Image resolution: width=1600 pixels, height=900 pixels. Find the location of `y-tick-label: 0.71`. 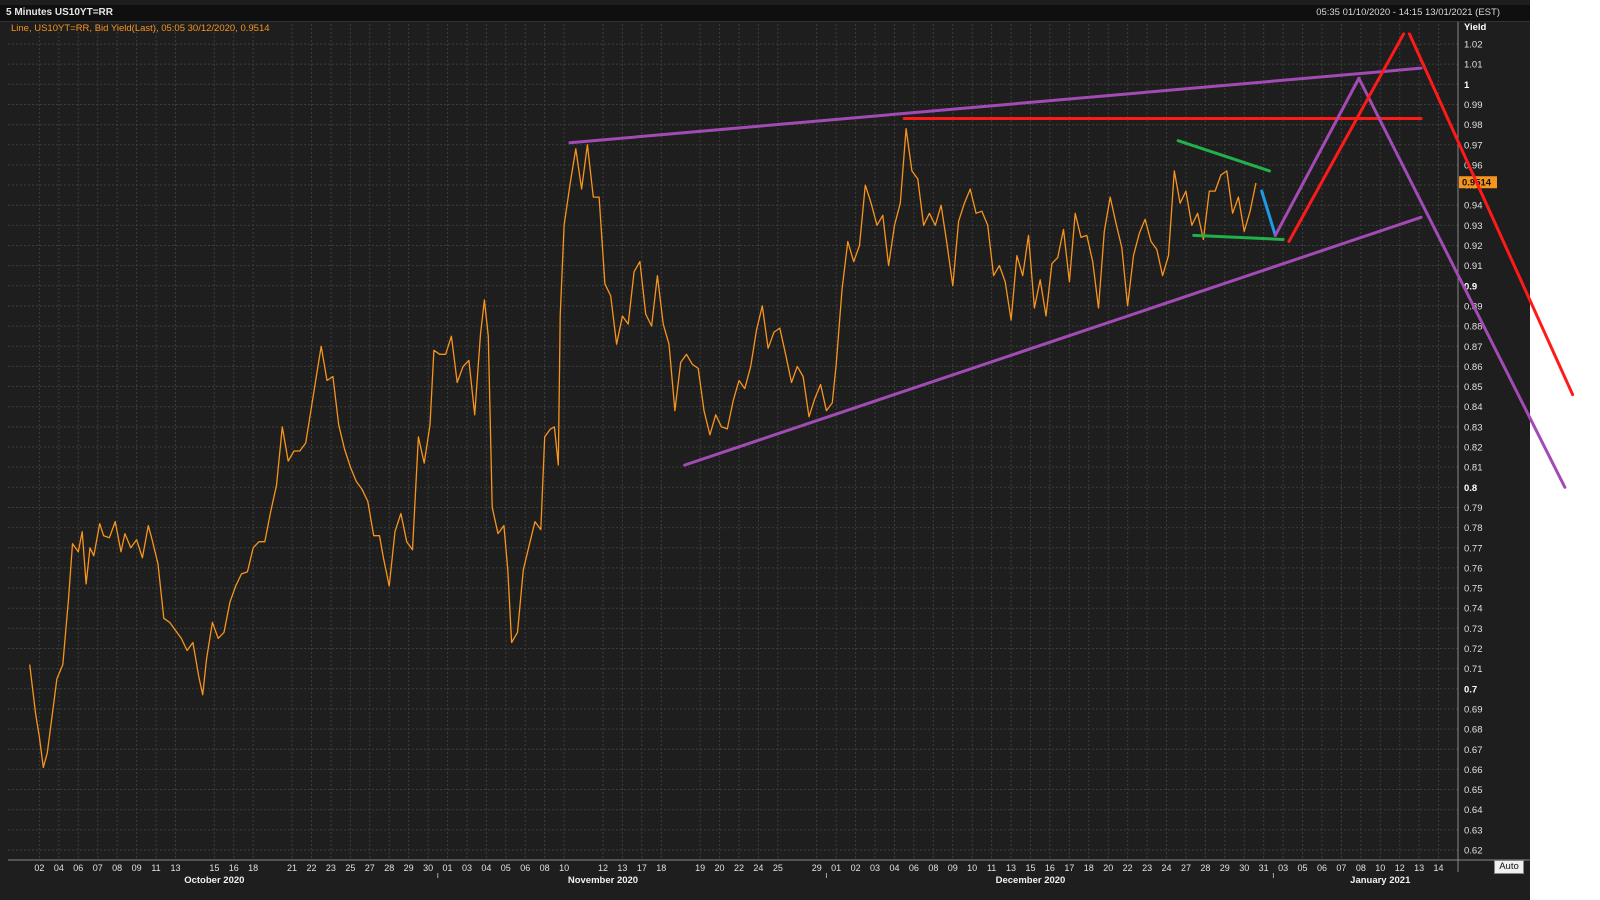

y-tick-label: 0.71 is located at coordinates (1473, 669).